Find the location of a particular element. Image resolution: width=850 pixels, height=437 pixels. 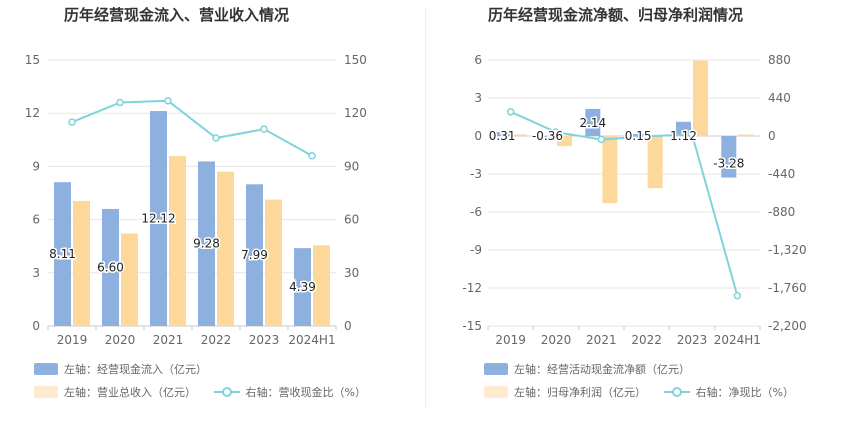

legend-item-cash-inflow: 左轴：经营现金流入（亿元） is located at coordinates (120, 369).